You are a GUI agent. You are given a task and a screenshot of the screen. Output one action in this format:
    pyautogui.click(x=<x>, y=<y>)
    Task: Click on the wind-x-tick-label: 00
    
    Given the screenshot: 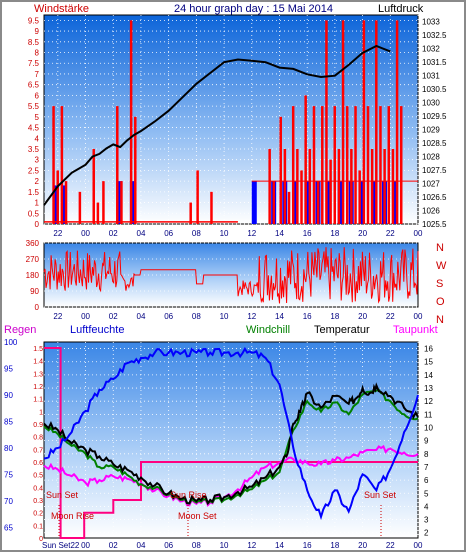 What is the action you would take?
    pyautogui.click(x=85, y=233)
    